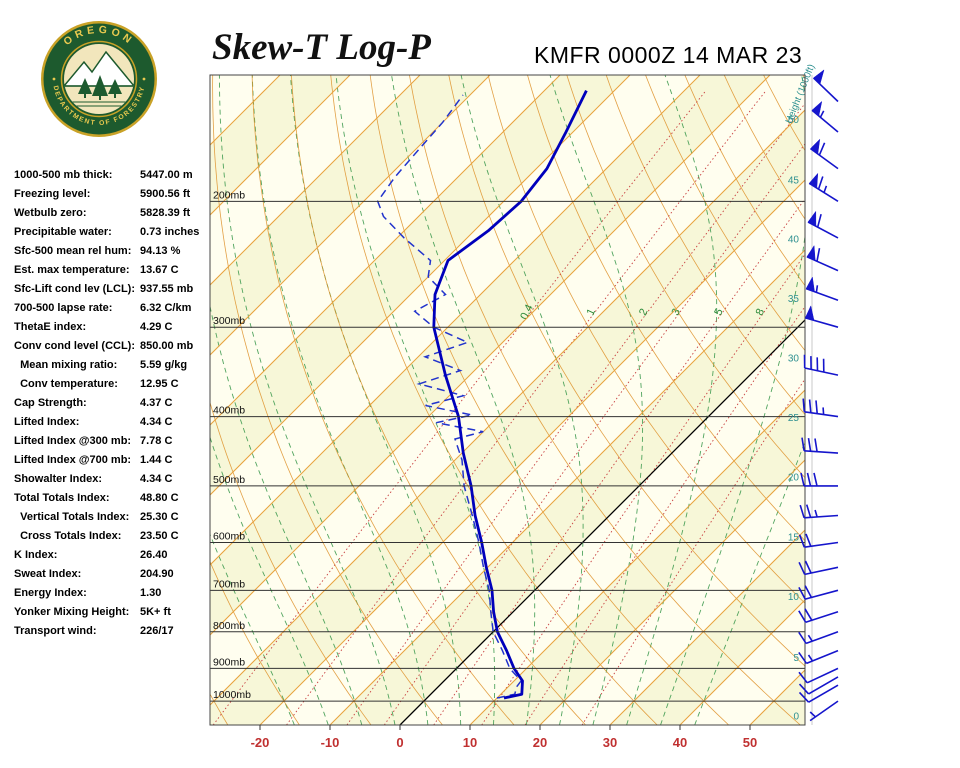 This screenshot has width=960, height=768. I want to click on index-row: Sweat Index: 204.90, so click(114, 574).